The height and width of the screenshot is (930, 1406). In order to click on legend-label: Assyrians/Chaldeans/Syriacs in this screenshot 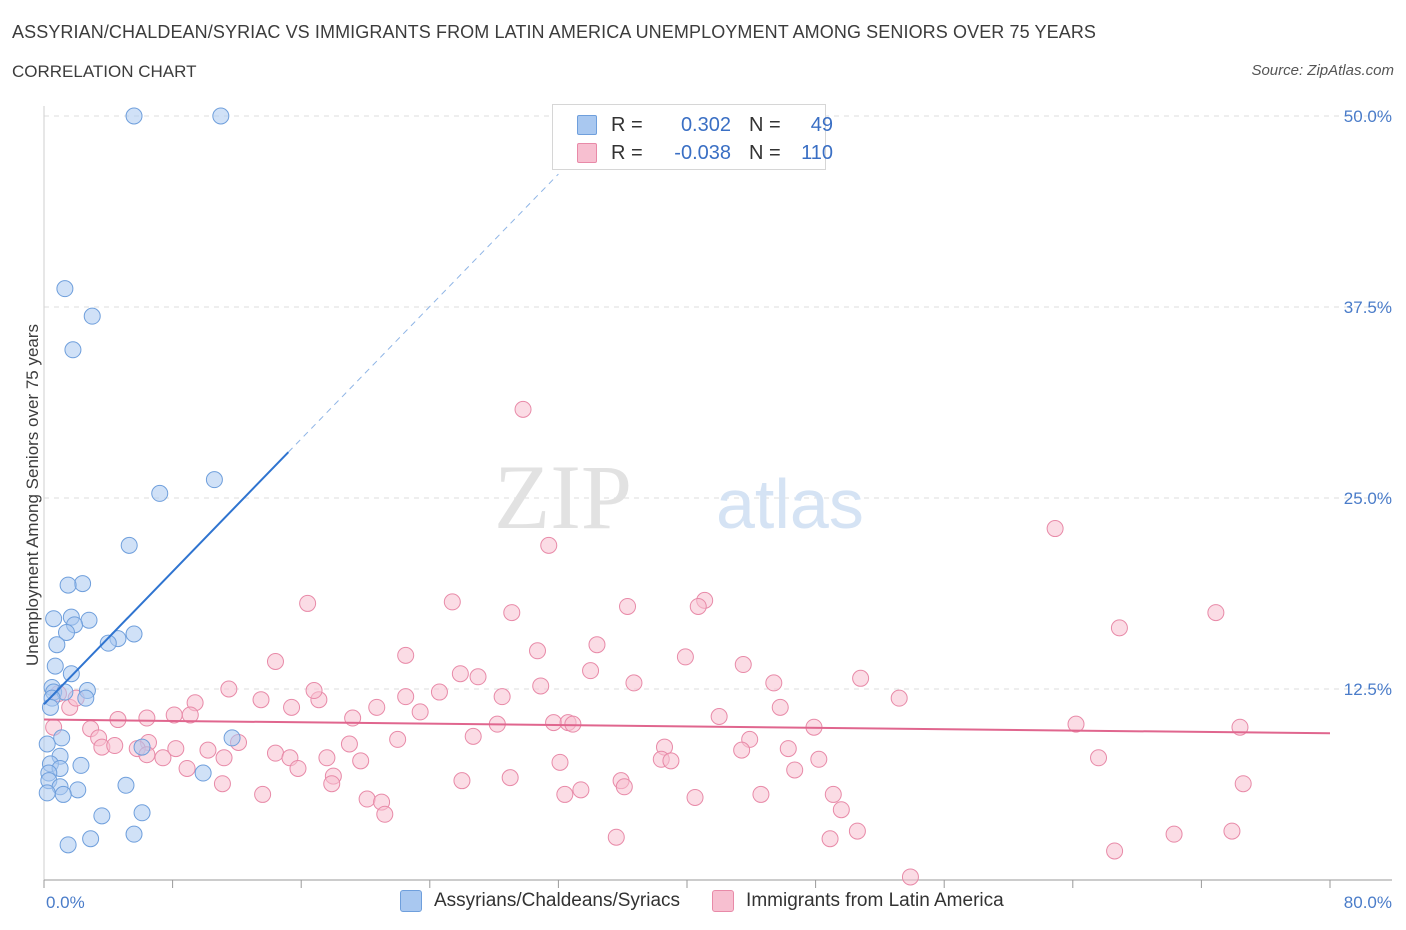, I will do `click(557, 900)`.